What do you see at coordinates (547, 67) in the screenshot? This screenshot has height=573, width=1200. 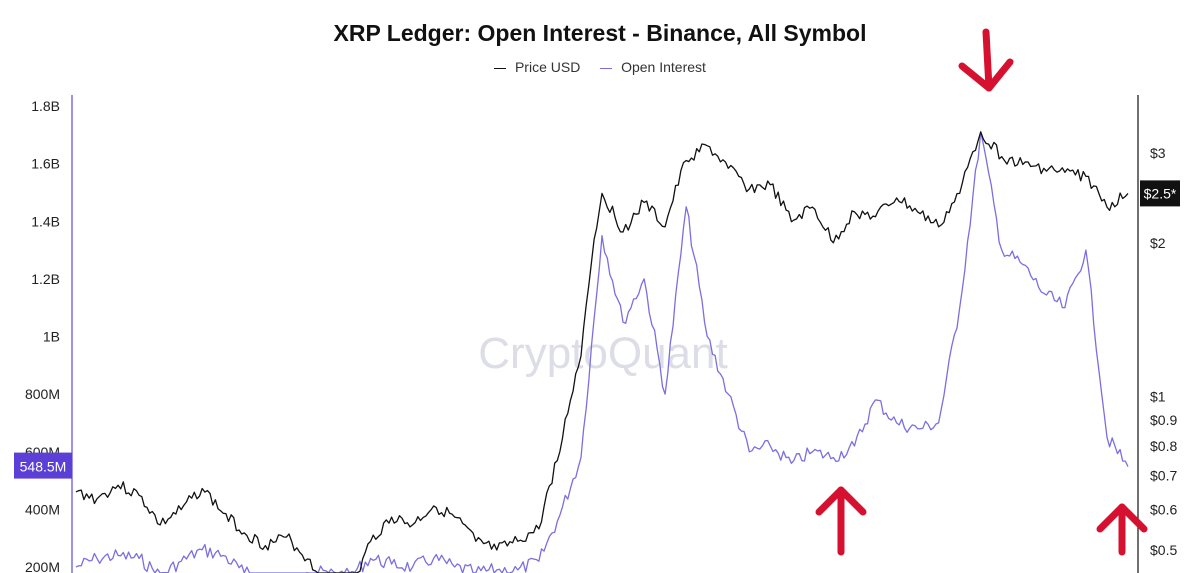 I see `legend-label-price: Price USD` at bounding box center [547, 67].